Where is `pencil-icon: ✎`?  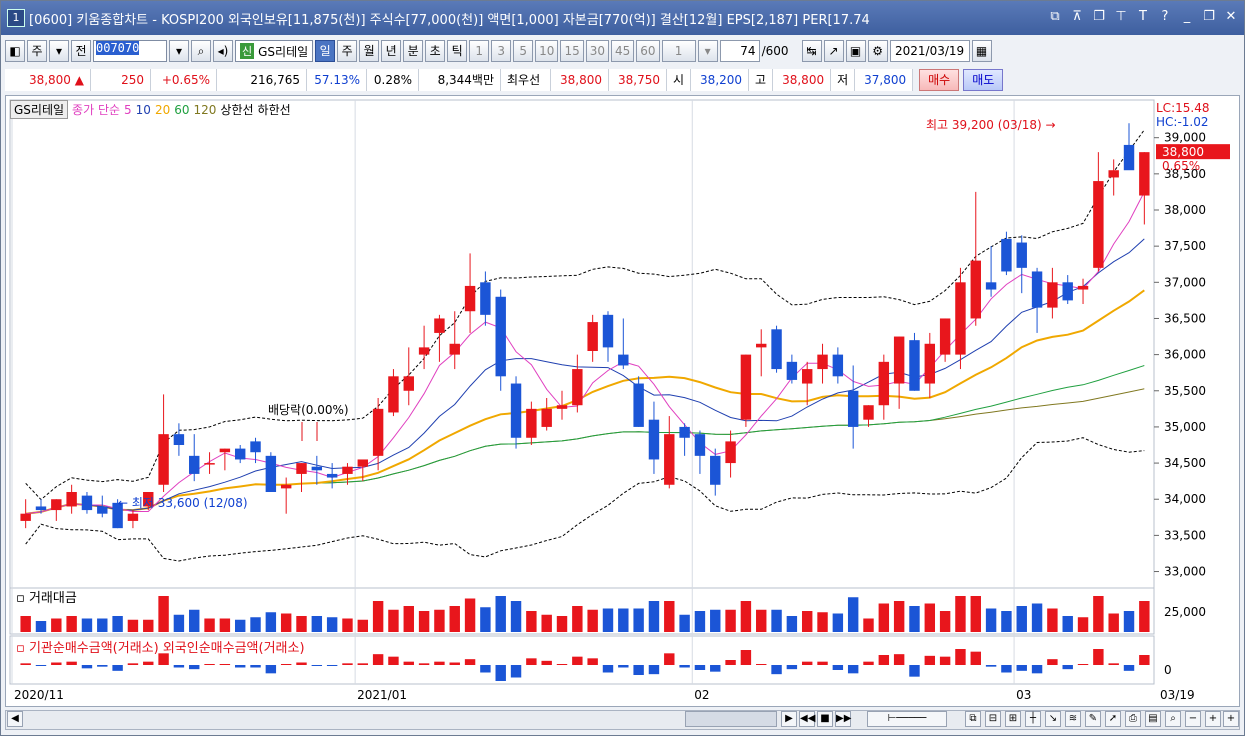
pencil-icon: ✎ is located at coordinates (1093, 719).